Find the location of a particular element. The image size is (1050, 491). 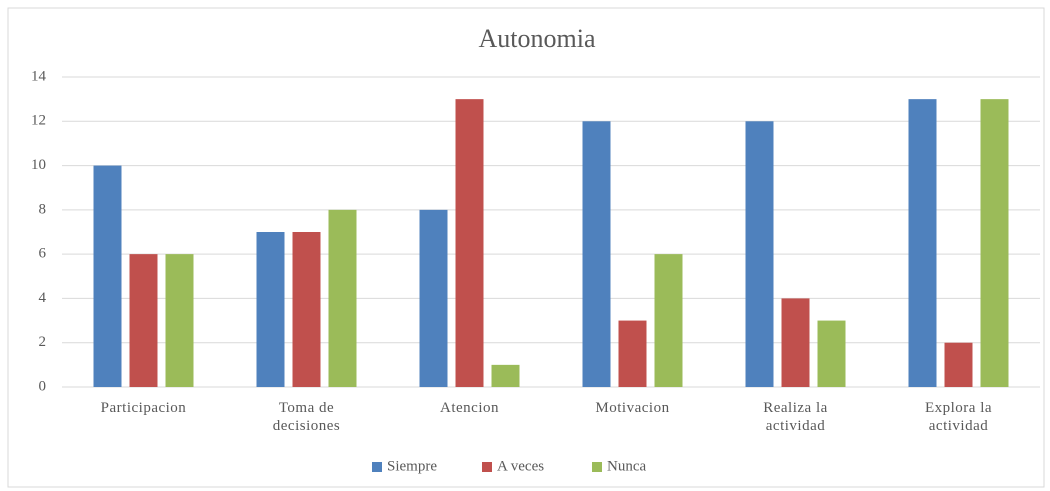

y-tick-label: 4 is located at coordinates (43, 298).